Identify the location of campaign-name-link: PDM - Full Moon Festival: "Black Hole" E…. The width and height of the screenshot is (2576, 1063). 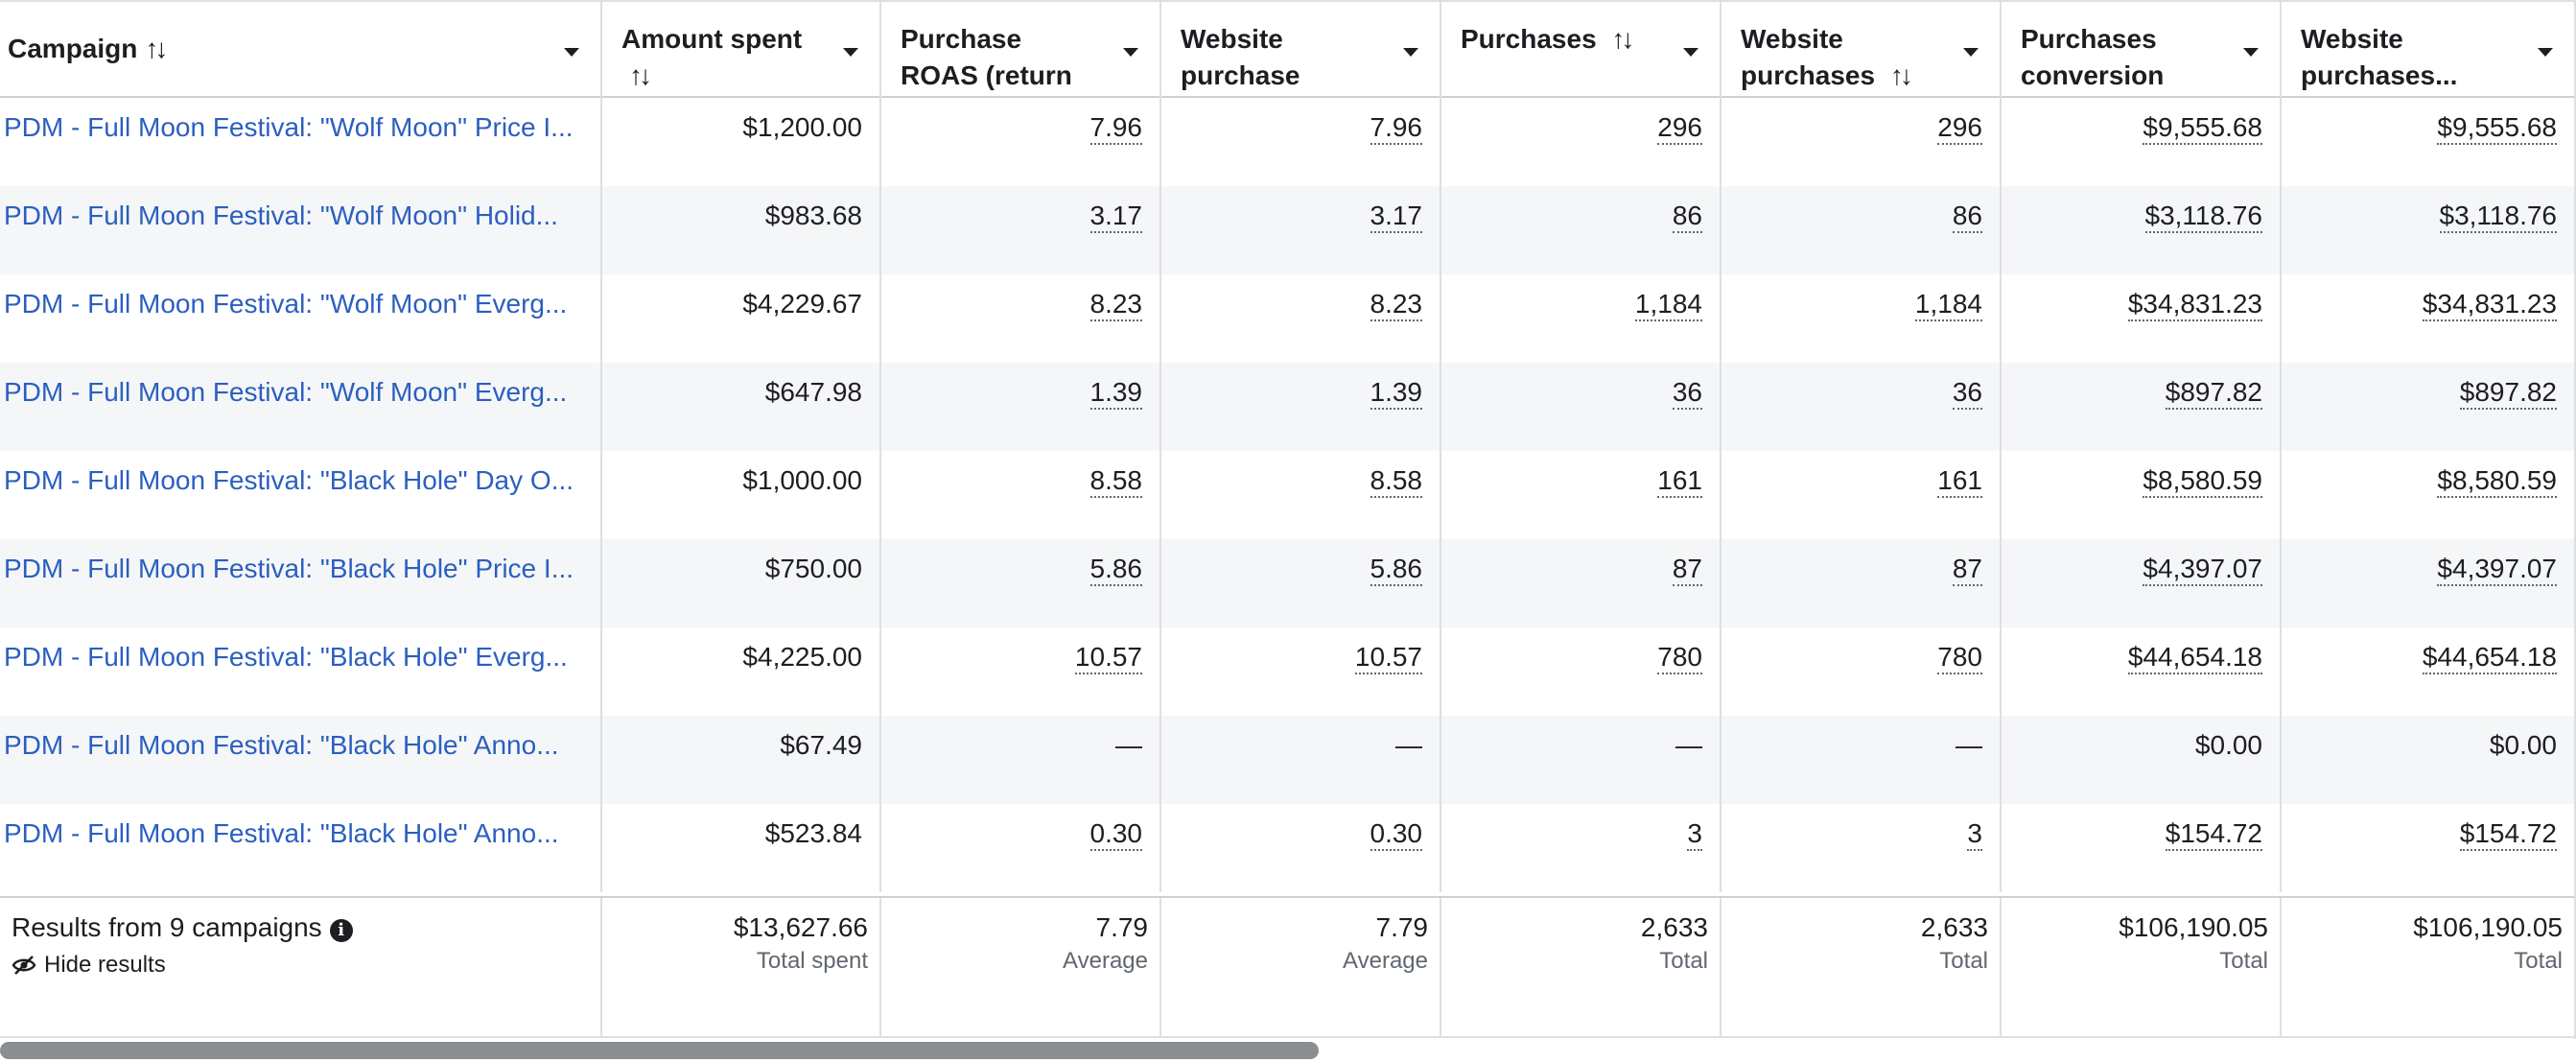
(286, 657).